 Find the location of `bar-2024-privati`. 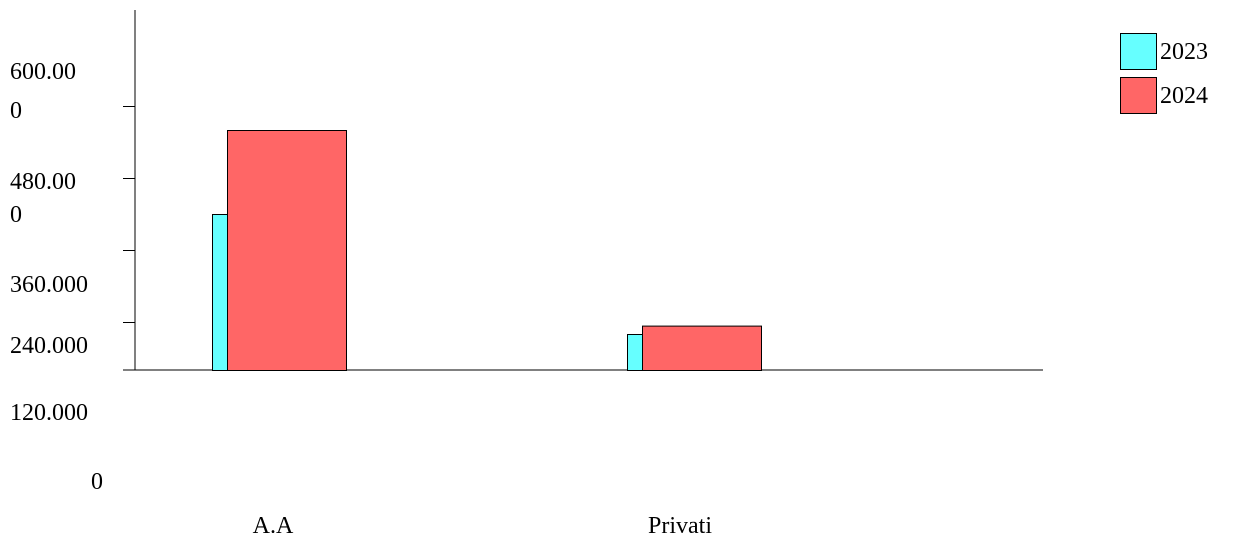

bar-2024-privati is located at coordinates (702, 348).